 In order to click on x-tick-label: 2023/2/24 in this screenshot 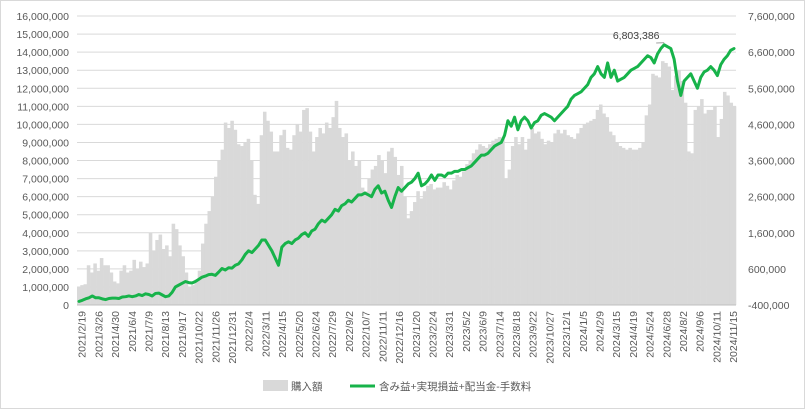, I will do `click(433, 334)`.